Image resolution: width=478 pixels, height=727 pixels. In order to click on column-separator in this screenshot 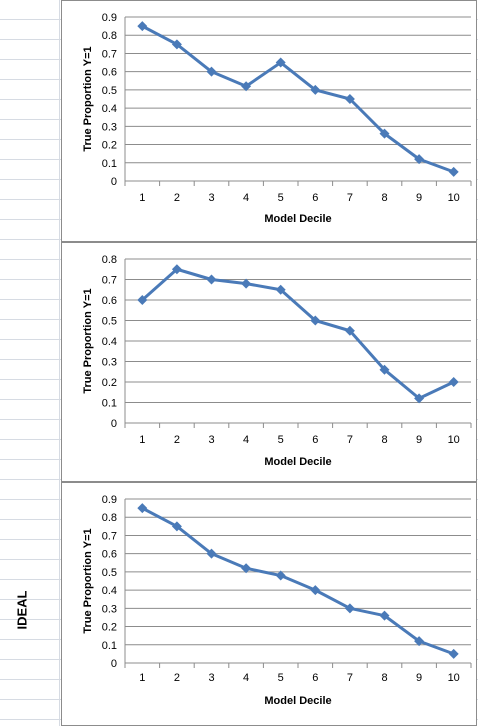, I will do `click(59, 363)`.